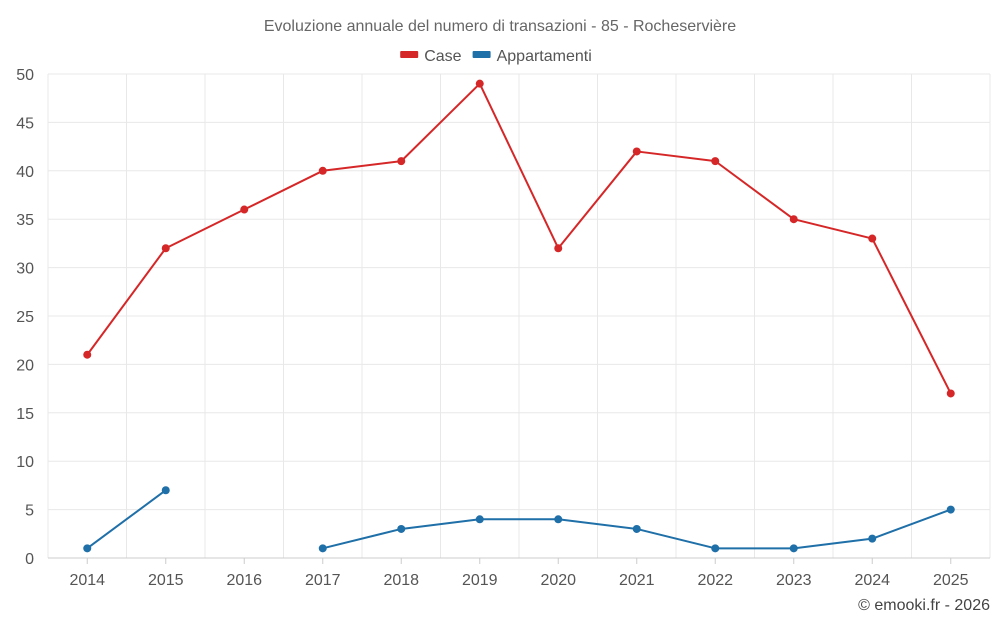 Image resolution: width=1000 pixels, height=625 pixels. What do you see at coordinates (25, 123) in the screenshot?
I see `y-tick-label: 45` at bounding box center [25, 123].